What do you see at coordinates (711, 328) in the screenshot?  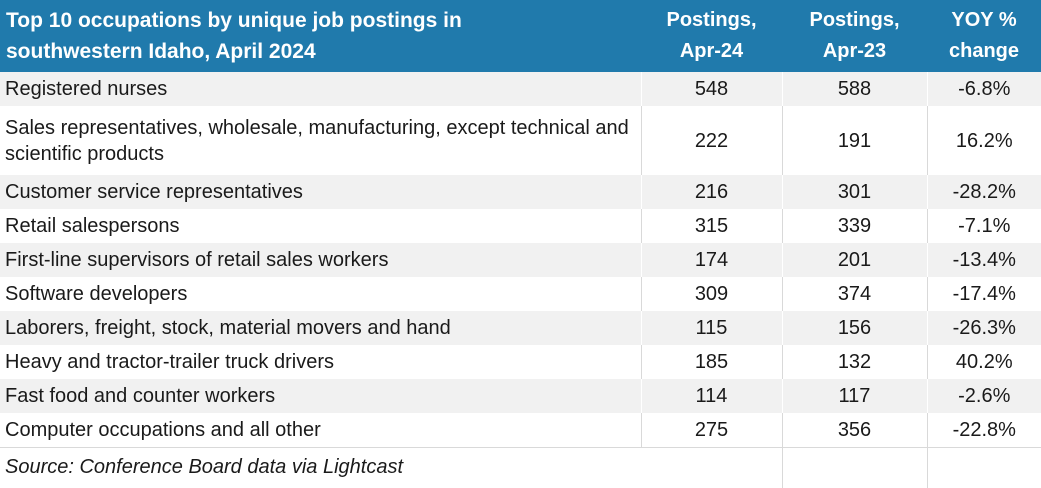 I see `postings-apr24-cell: 115` at bounding box center [711, 328].